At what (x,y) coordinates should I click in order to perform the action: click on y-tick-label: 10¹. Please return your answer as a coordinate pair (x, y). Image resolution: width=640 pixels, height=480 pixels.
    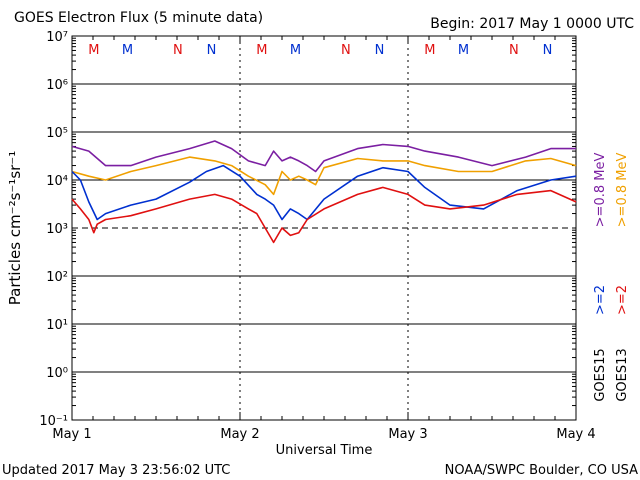
    Looking at the image, I should click on (57, 325).